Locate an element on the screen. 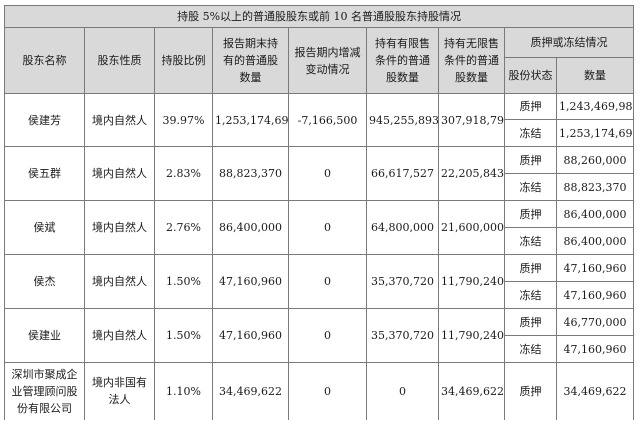  shares-held: 86,400,000 is located at coordinates (250, 227).